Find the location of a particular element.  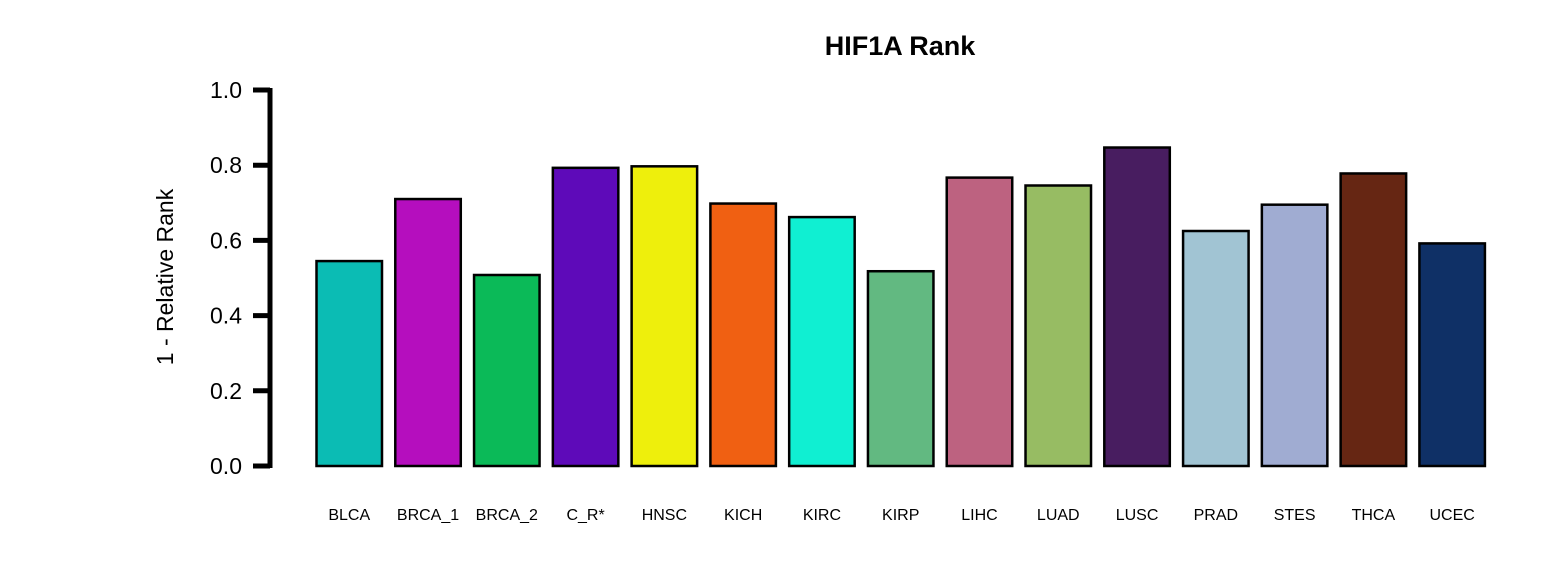

x-tick-label: BRCA_2 is located at coordinates (507, 515).